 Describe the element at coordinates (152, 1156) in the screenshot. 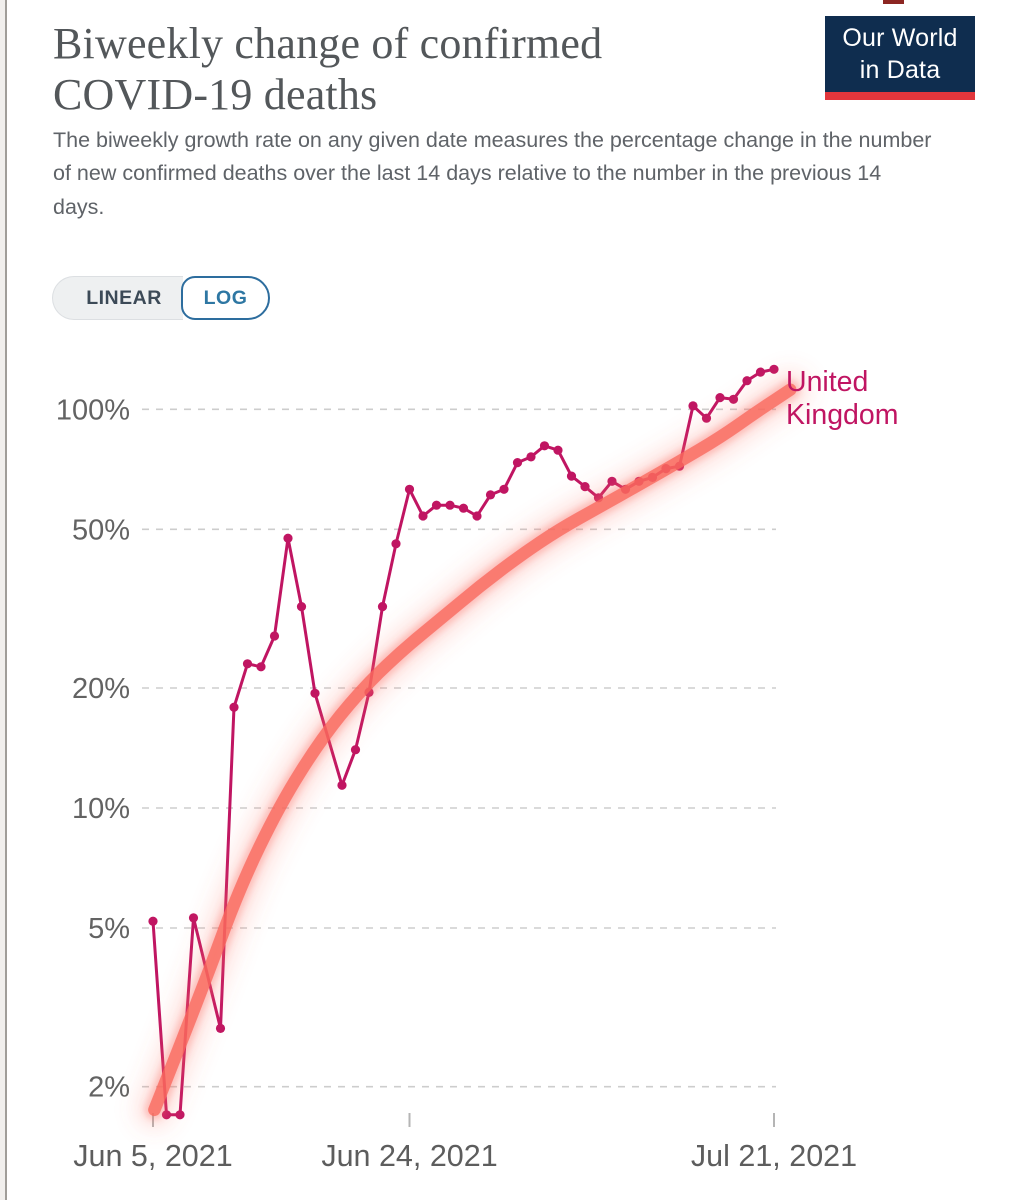

I see `x-tick-label: Jun 5, 2021` at that location.